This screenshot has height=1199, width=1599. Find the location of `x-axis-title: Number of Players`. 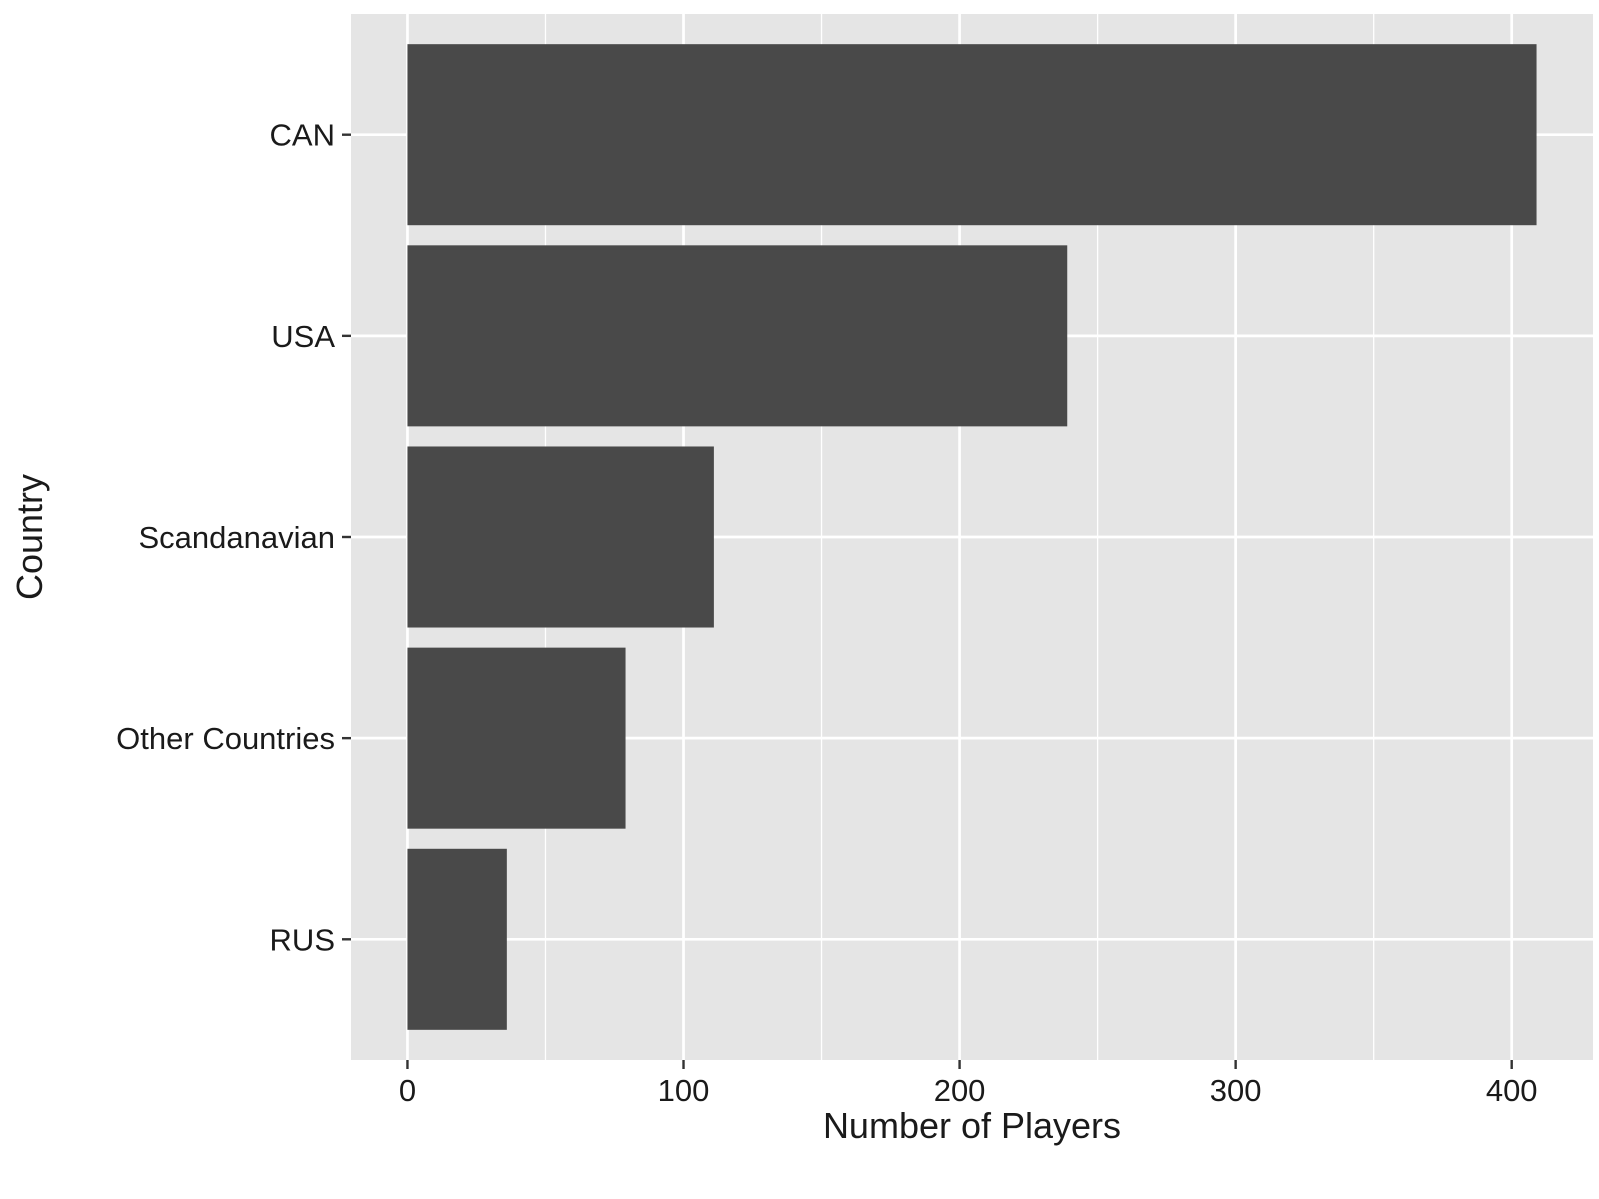

x-axis-title: Number of Players is located at coordinates (972, 1125).